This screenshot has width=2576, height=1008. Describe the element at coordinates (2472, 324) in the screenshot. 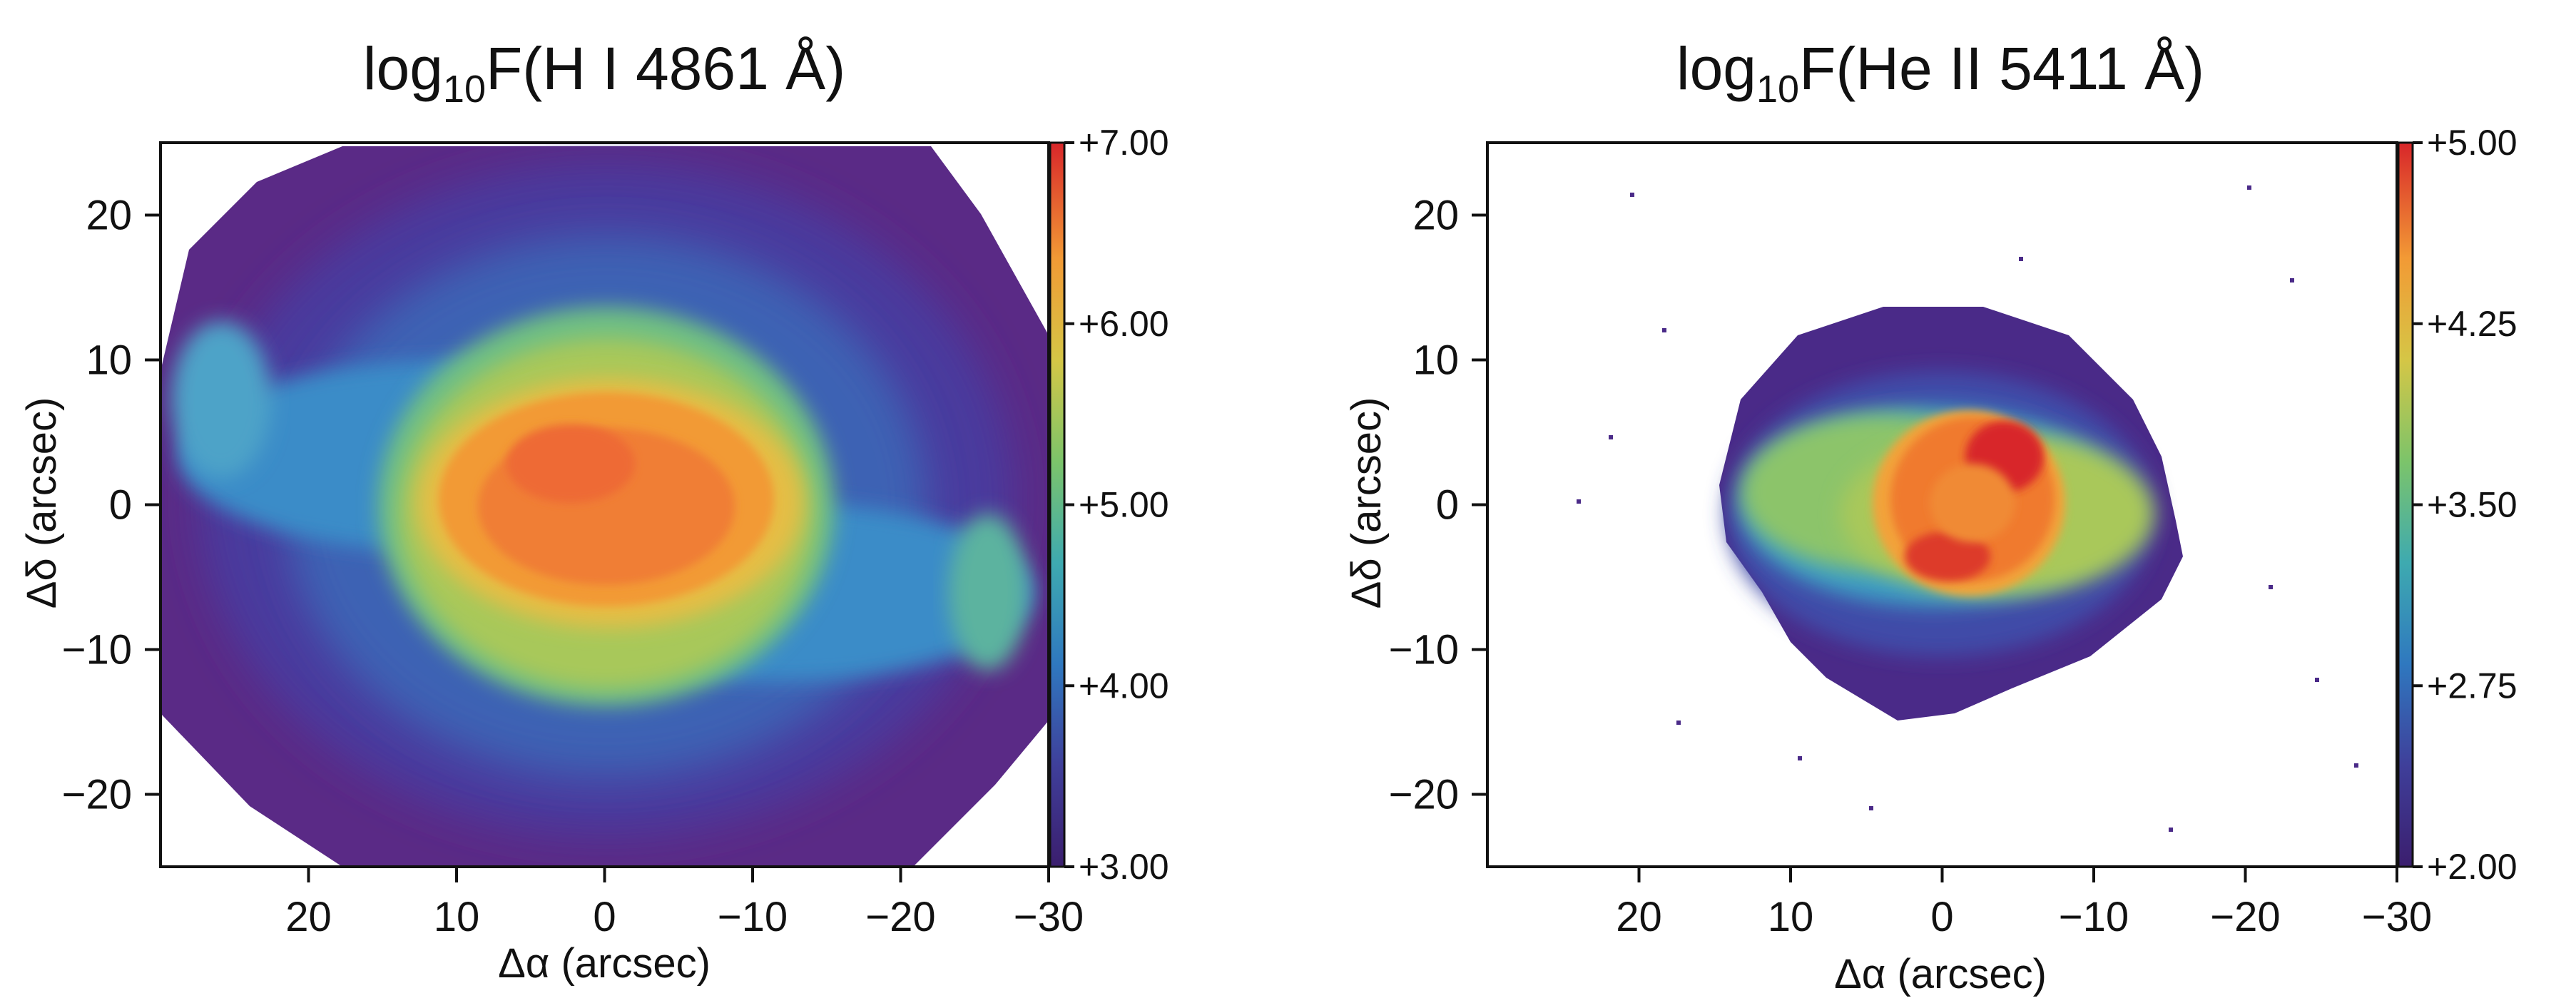

I see `heii-cbar-tick-label: +4.25` at that location.